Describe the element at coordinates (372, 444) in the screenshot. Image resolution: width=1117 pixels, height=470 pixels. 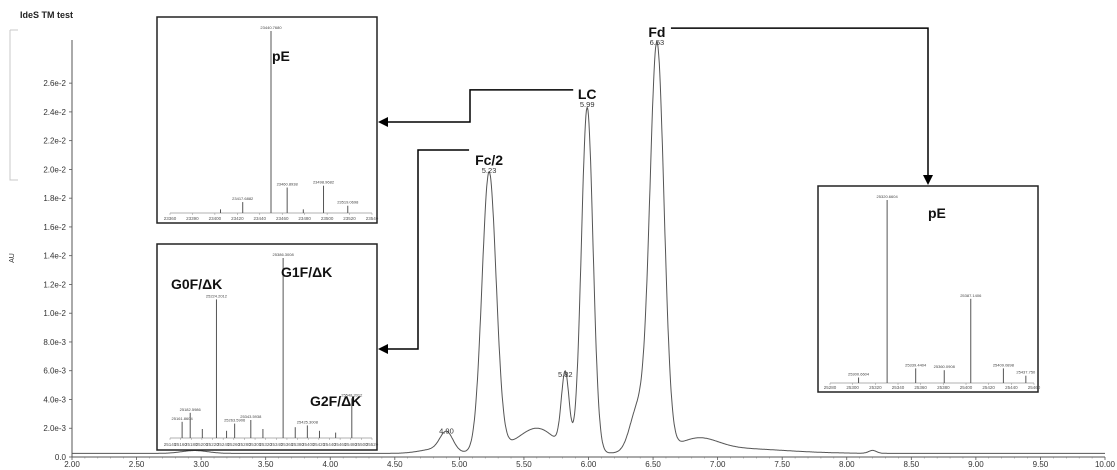
I see `inset-tick-label: 25520` at that location.